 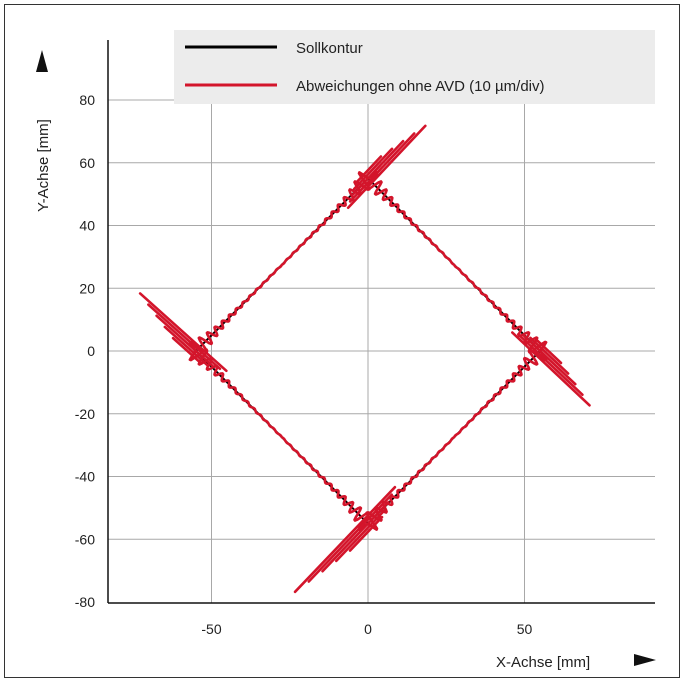 What do you see at coordinates (329, 48) in the screenshot?
I see `legend-label-sollkontur: Sollkontur` at bounding box center [329, 48].